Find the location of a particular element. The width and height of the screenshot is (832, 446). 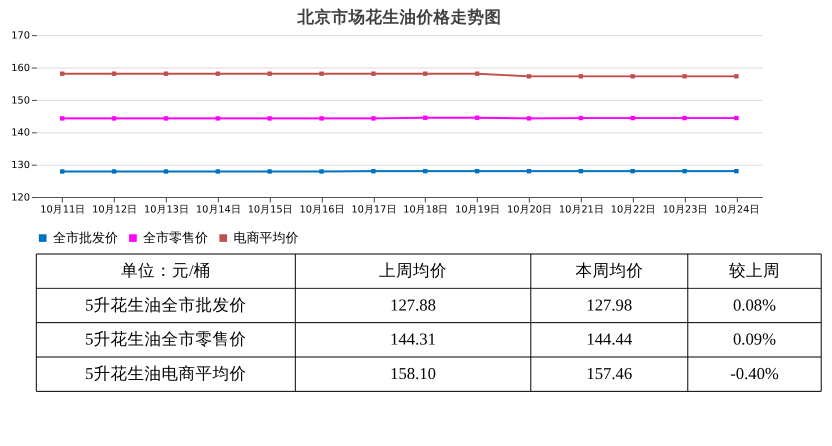

y-tick-label: 130 is located at coordinates (20, 166).